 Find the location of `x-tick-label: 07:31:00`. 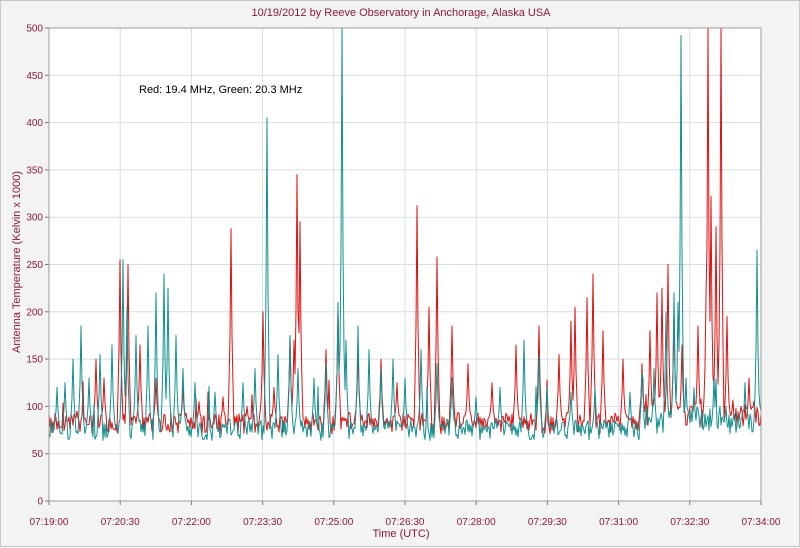

x-tick-label: 07:31:00 is located at coordinates (618, 522).